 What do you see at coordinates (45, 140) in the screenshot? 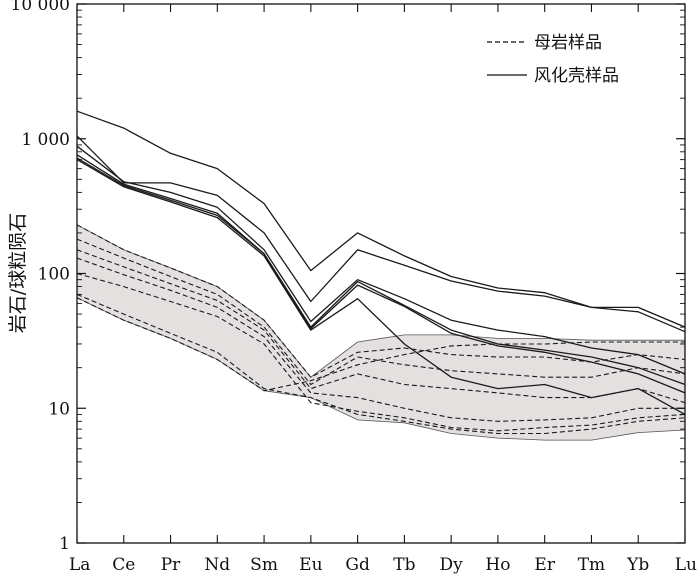
I see `y-tick-label: 1 000` at bounding box center [45, 140].